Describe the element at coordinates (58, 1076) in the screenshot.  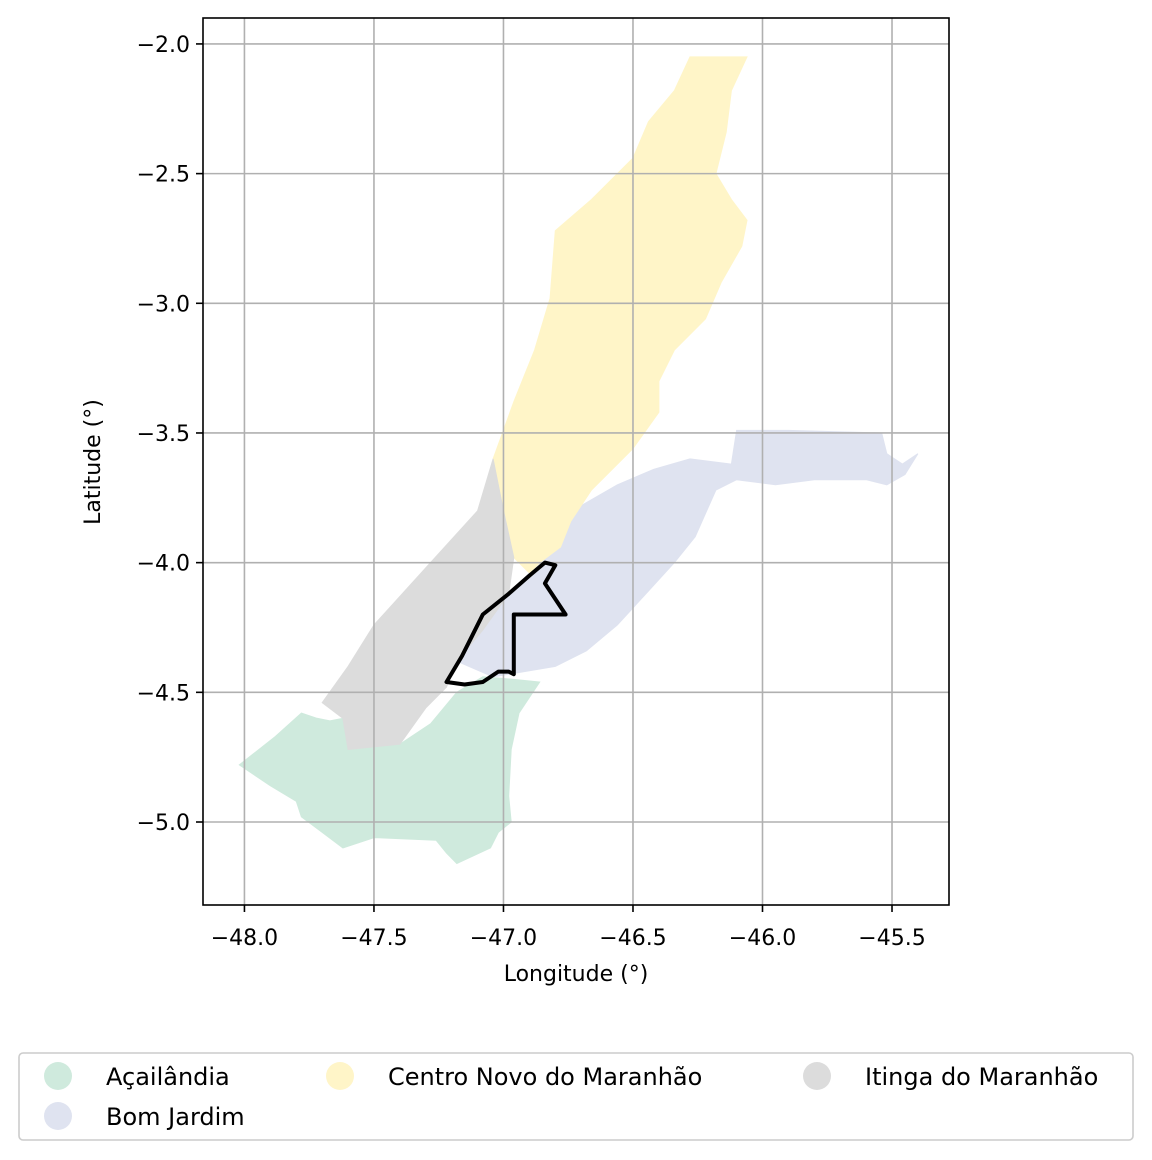
I see `legend-marker-acailandia` at that location.